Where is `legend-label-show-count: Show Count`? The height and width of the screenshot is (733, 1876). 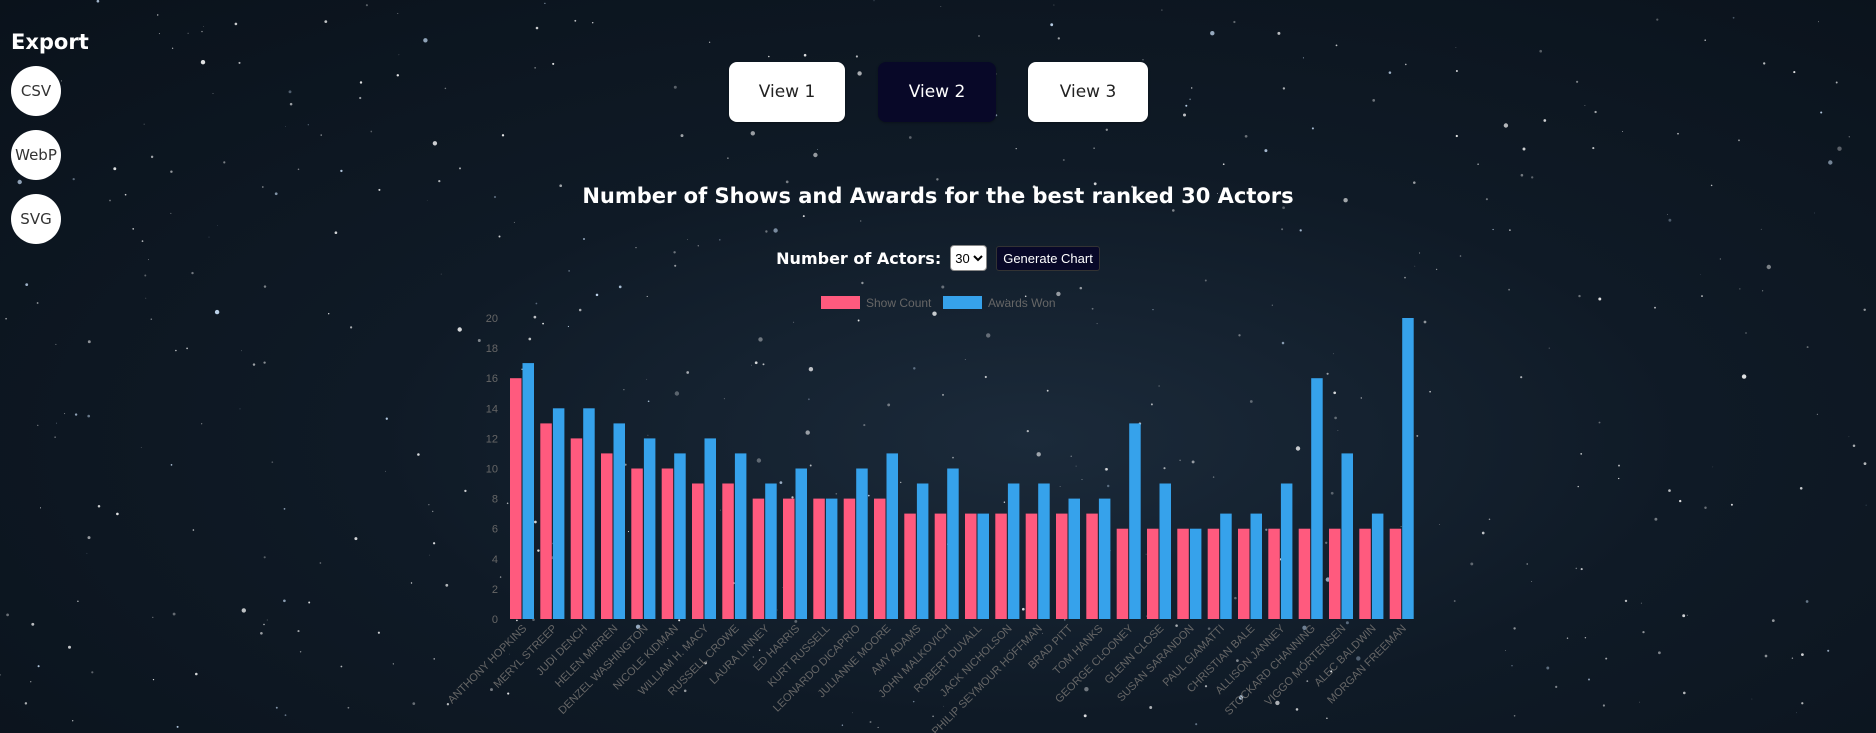 legend-label-show-count: Show Count is located at coordinates (899, 303).